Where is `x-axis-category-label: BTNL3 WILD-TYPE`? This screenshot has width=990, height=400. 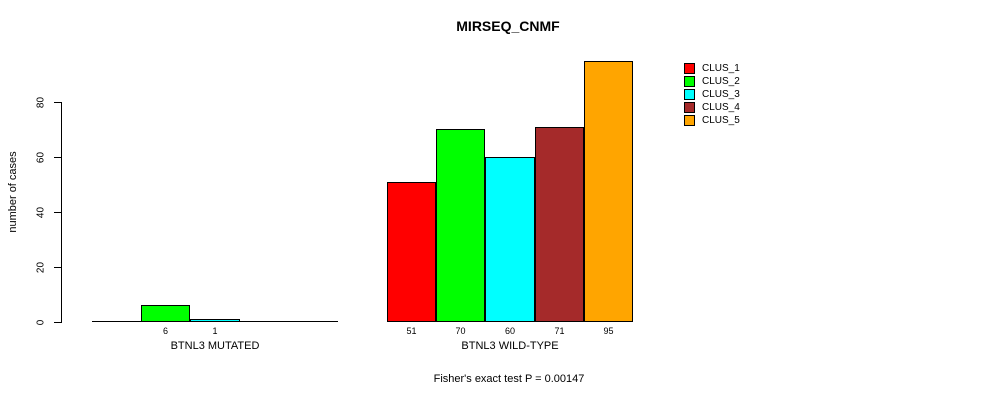
x-axis-category-label: BTNL3 WILD-TYPE is located at coordinates (510, 346).